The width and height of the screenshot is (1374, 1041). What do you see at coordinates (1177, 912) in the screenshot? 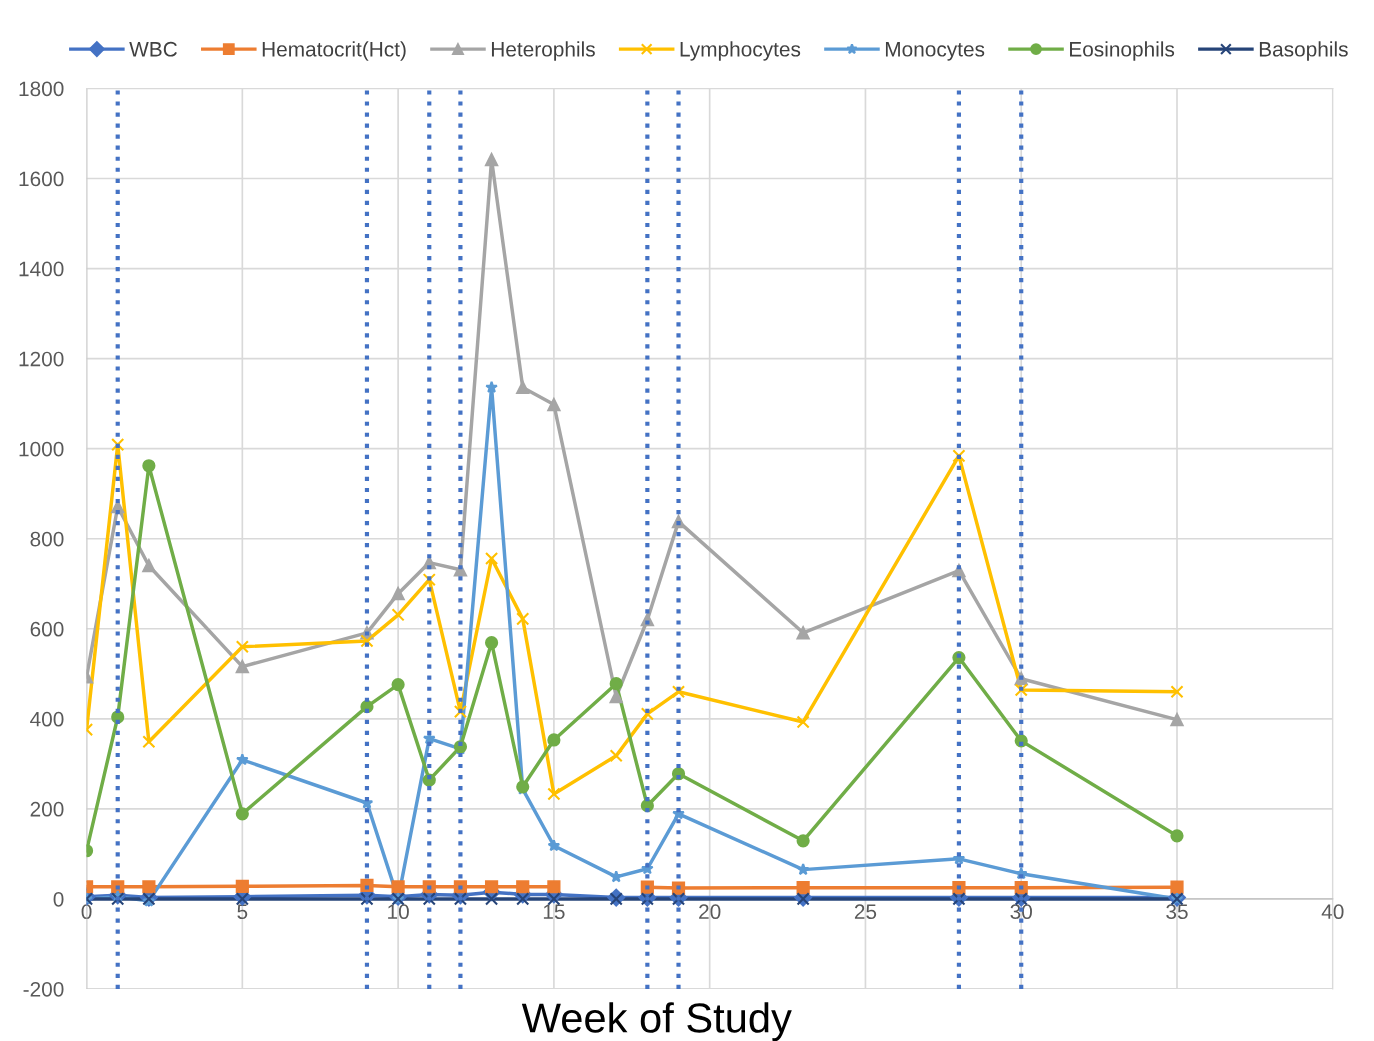
I see `x-tick-label: 35` at bounding box center [1177, 912].